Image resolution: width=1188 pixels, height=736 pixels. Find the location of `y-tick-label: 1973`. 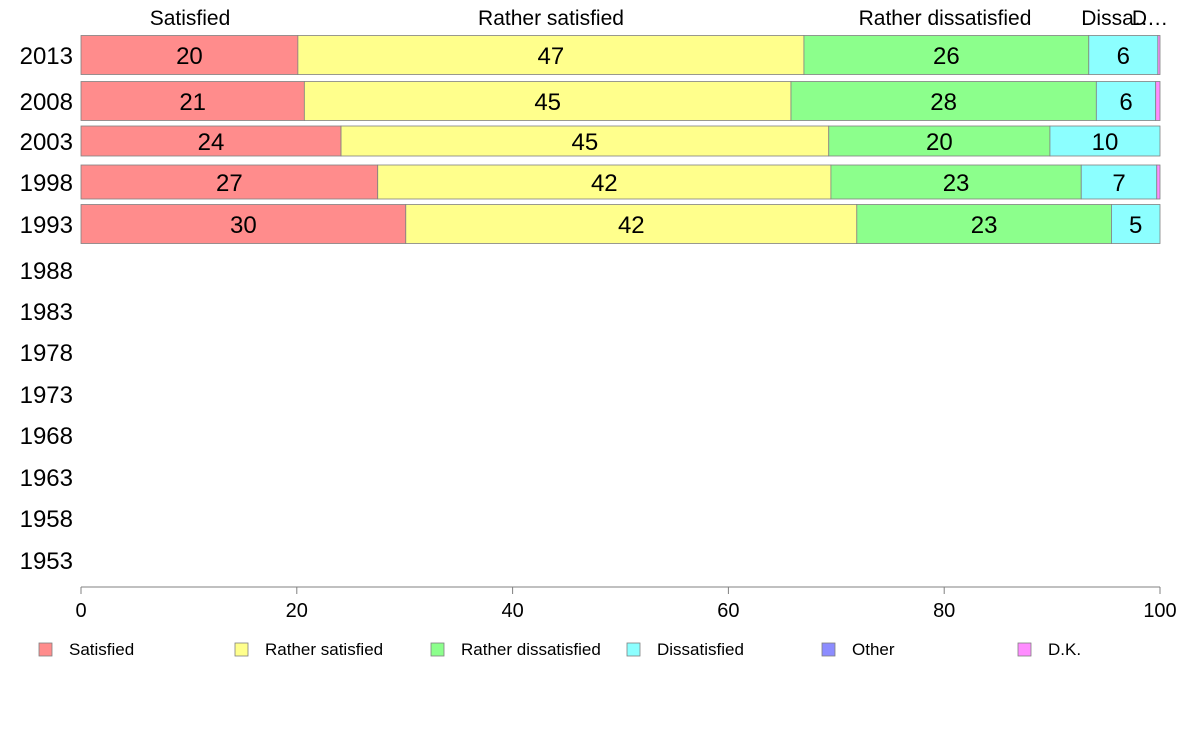

y-tick-label: 1973 is located at coordinates (46, 395).